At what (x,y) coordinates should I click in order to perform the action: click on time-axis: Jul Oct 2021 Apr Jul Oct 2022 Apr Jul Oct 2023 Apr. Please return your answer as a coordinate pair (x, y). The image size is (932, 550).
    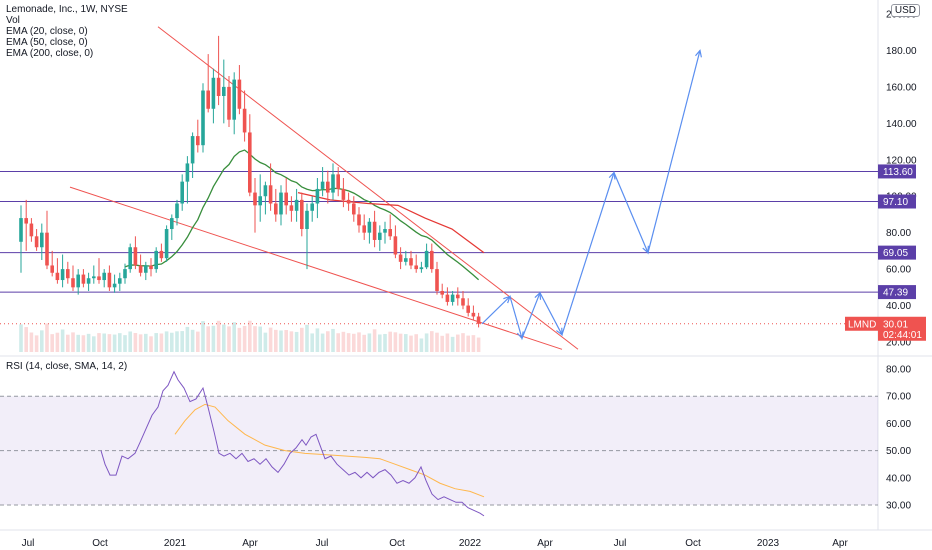
    Looking at the image, I should click on (435, 543).